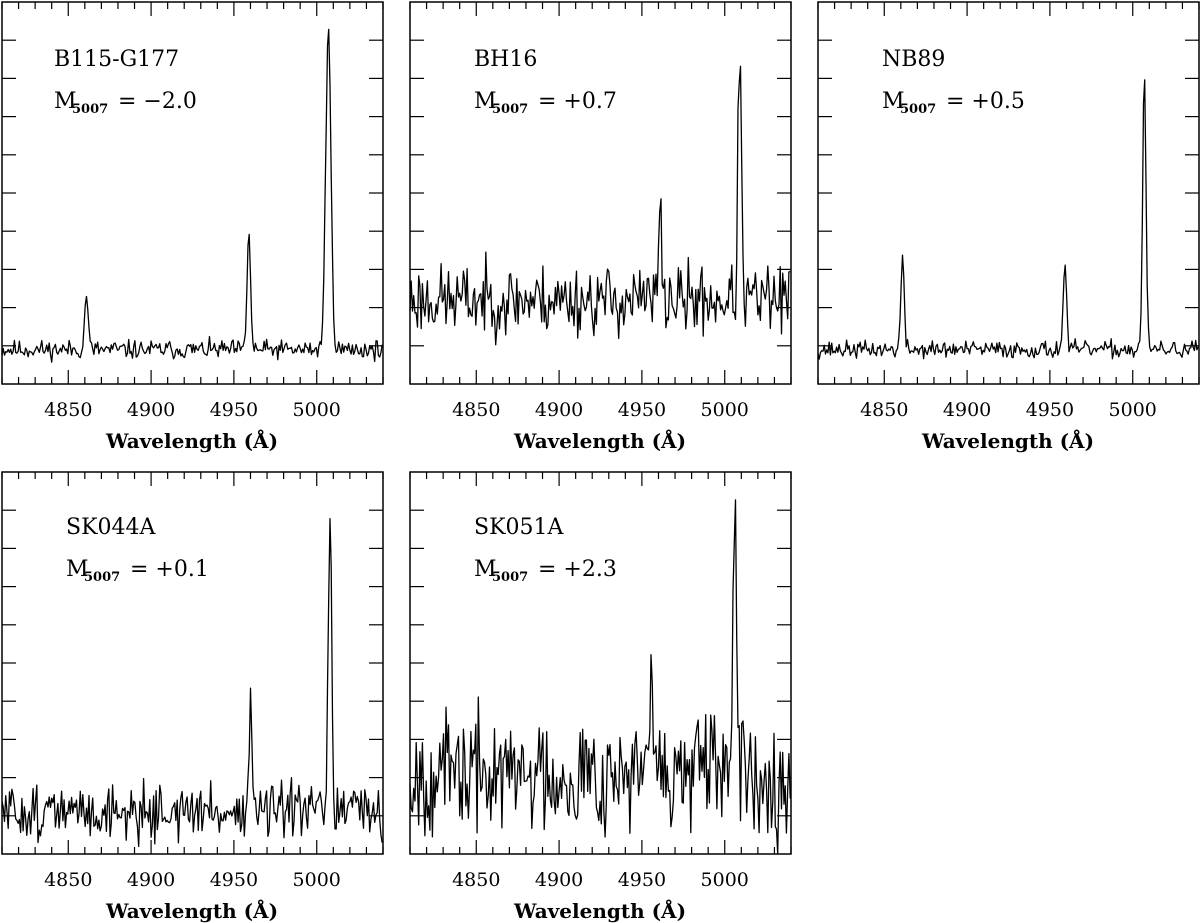 The height and width of the screenshot is (923, 1203). What do you see at coordinates (157, 101) in the screenshot?
I see `magnitude-value: = −2.0` at bounding box center [157, 101].